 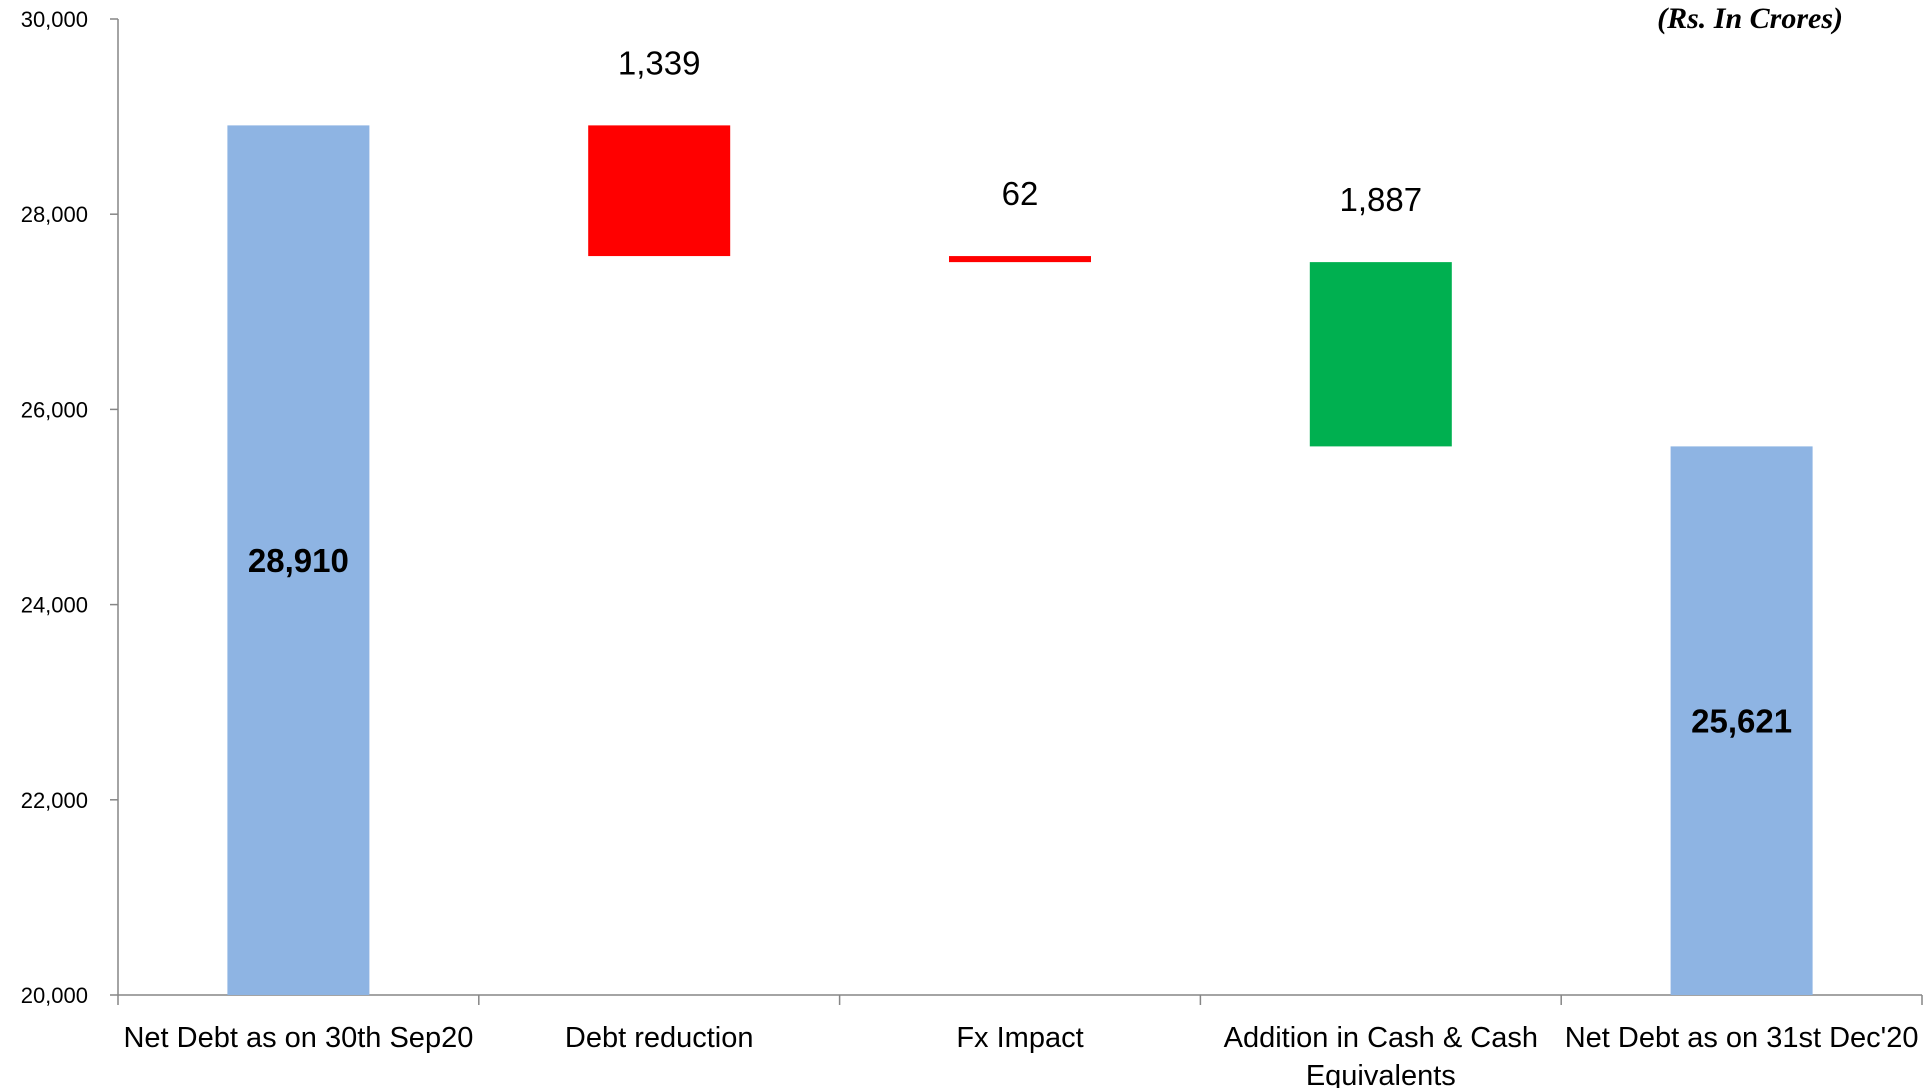 What do you see at coordinates (1750, 18) in the screenshot?
I see `unit-note: (Rs. In Crores)` at bounding box center [1750, 18].